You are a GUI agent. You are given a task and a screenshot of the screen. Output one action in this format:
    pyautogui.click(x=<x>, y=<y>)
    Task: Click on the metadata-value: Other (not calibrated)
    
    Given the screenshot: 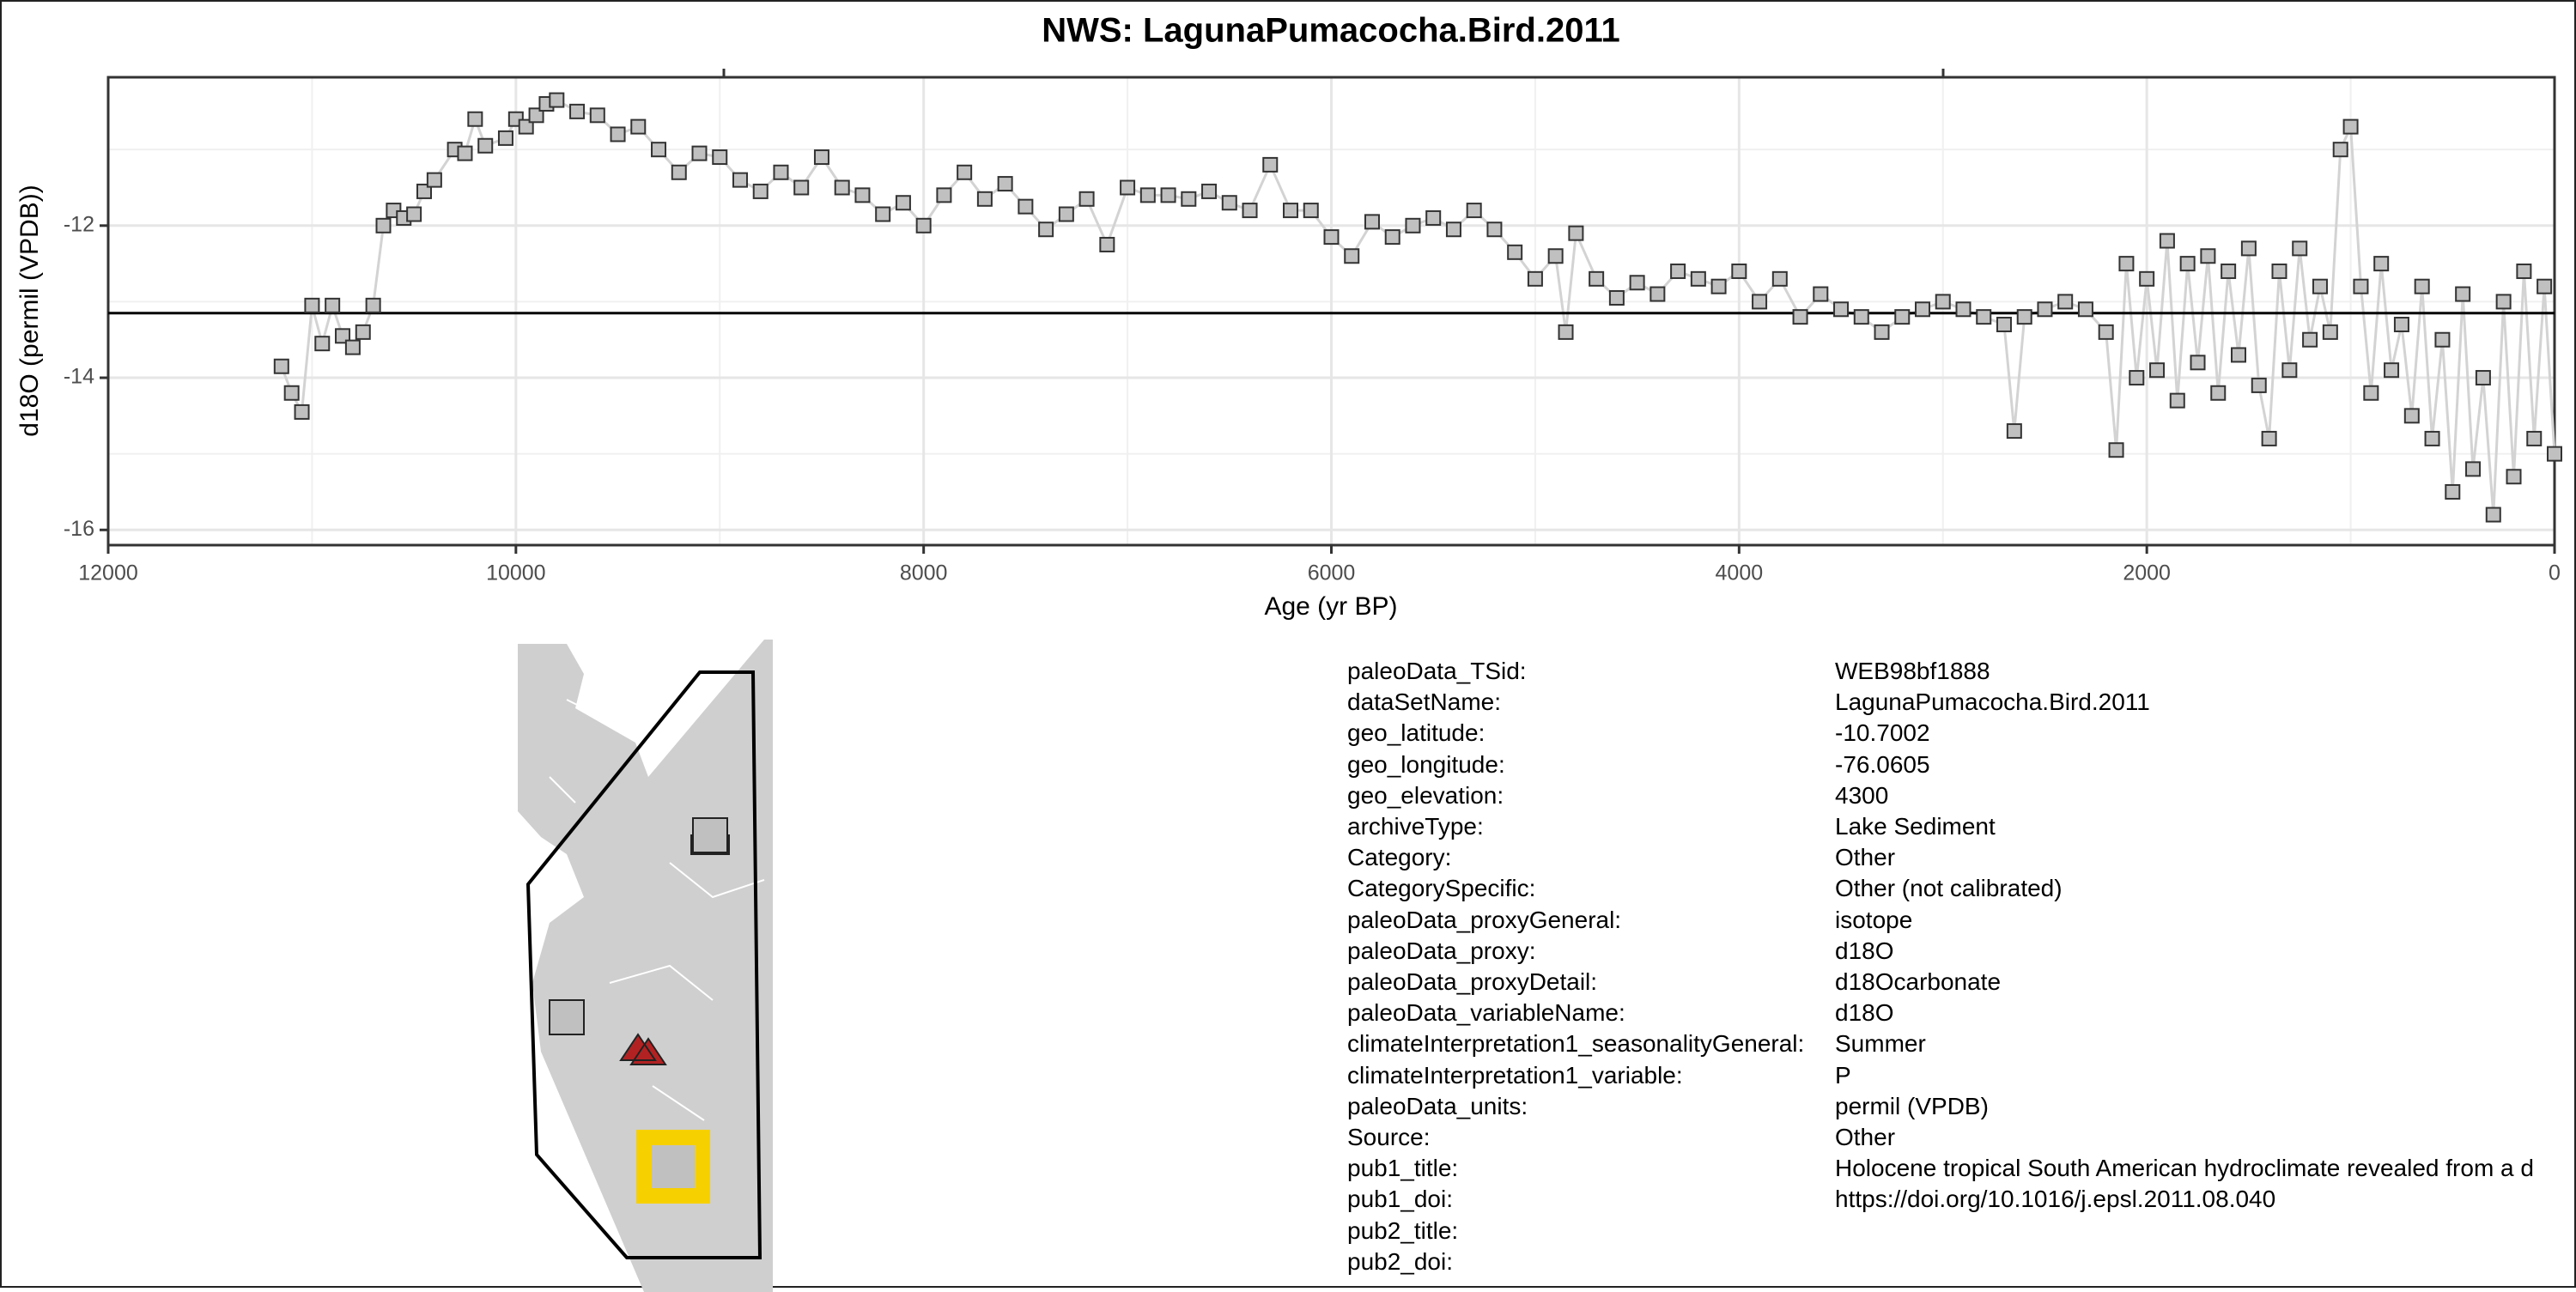 What is the action you would take?
    pyautogui.click(x=1949, y=888)
    